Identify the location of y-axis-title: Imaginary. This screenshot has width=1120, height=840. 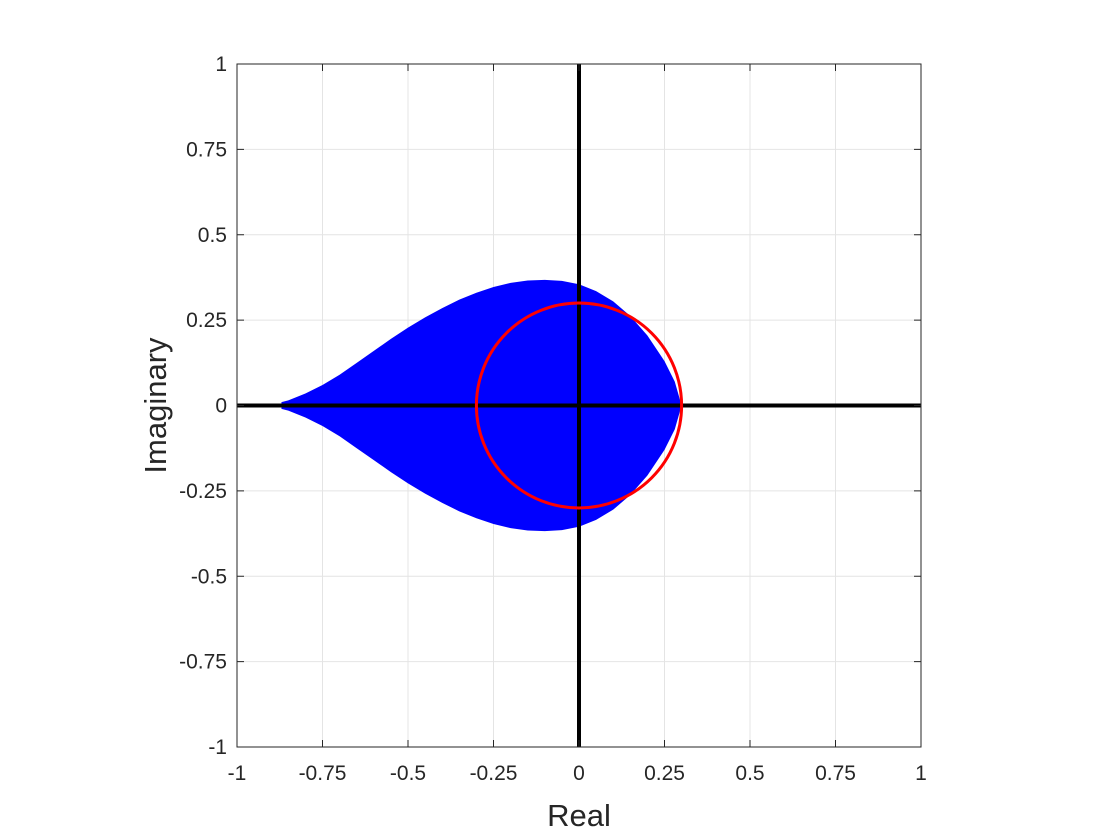
(155, 405).